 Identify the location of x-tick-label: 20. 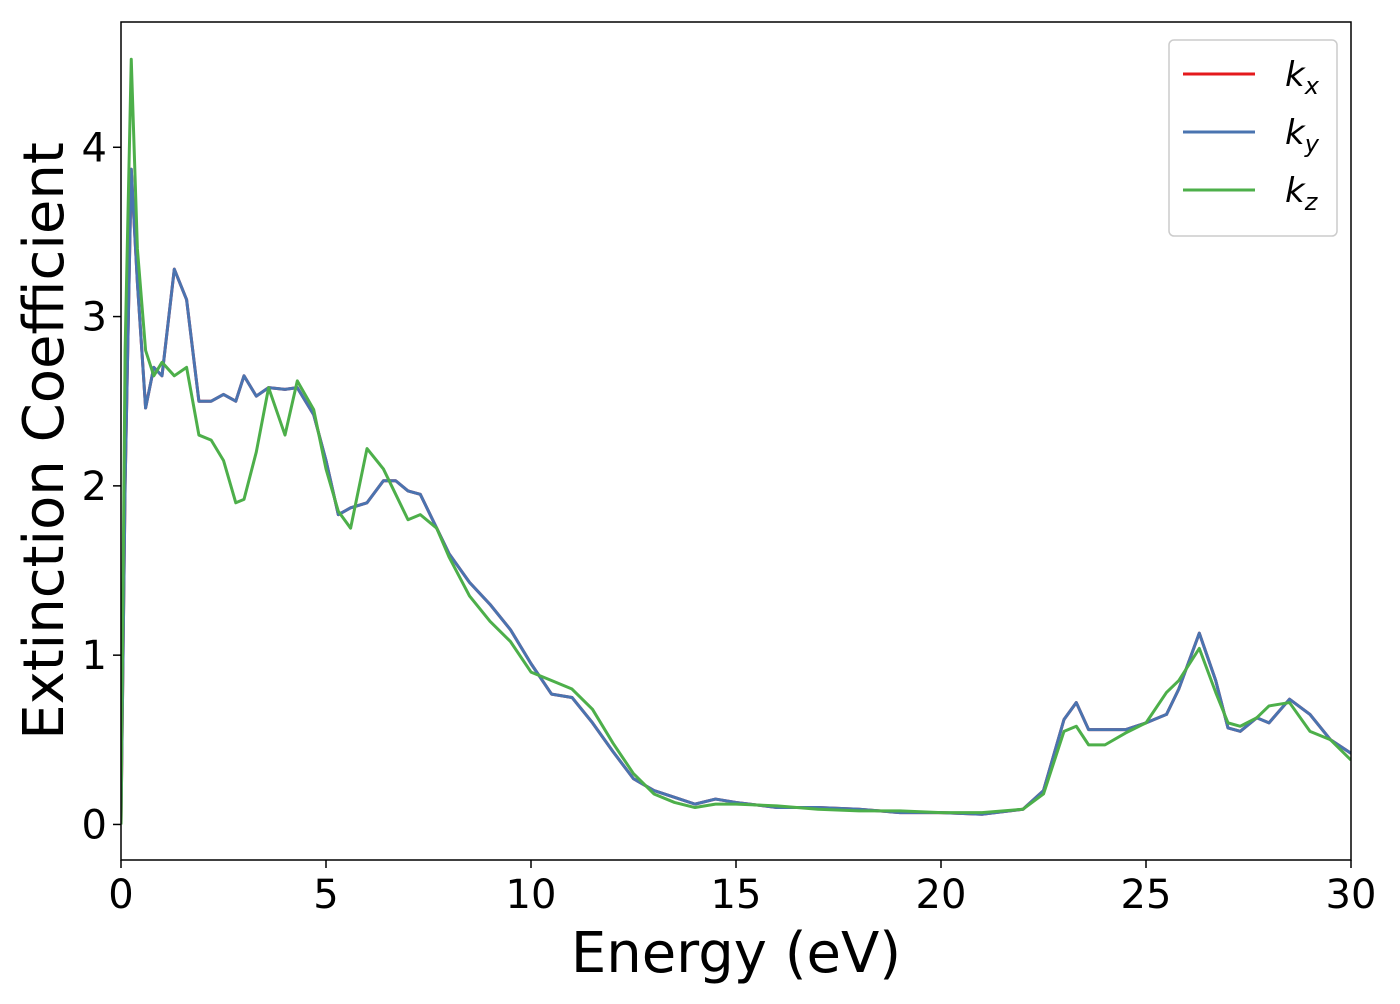
(941, 895).